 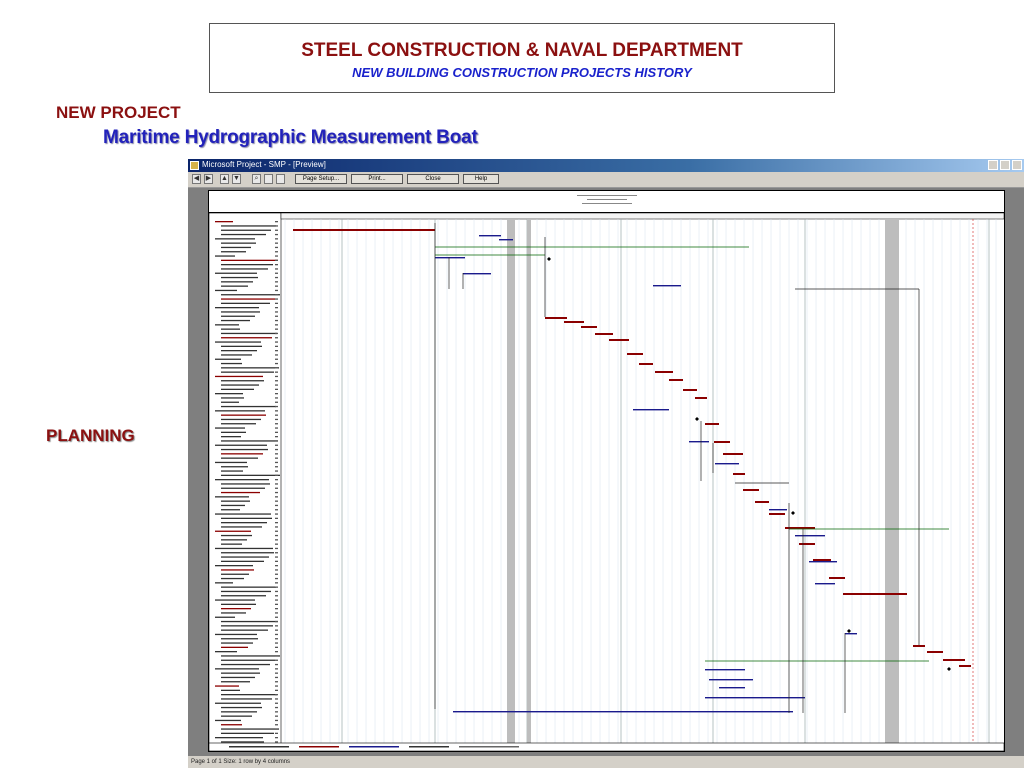 What do you see at coordinates (1005, 165) in the screenshot?
I see `maximize-icon` at bounding box center [1005, 165].